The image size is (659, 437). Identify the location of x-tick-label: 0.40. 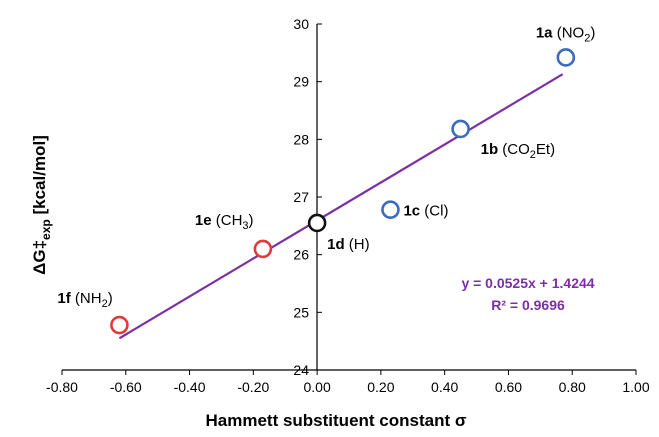
(444, 387).